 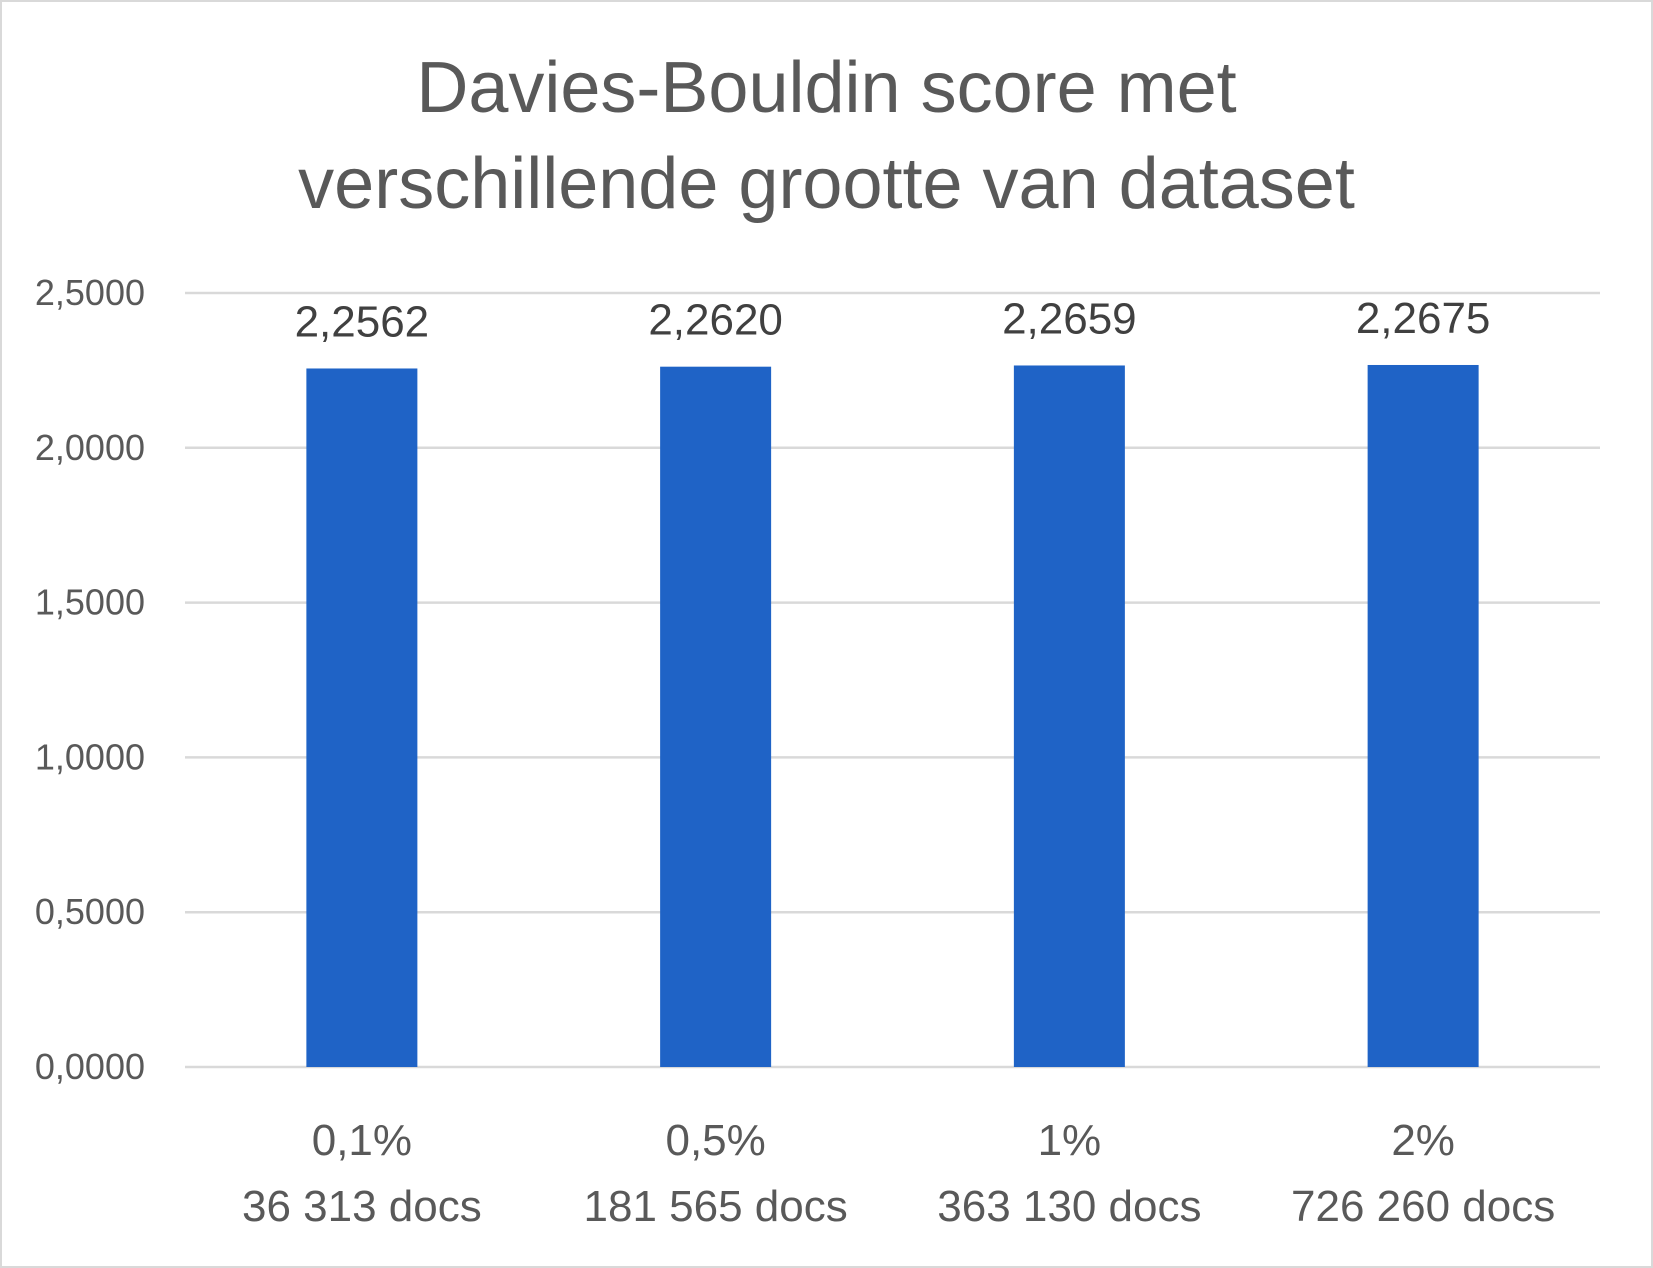 What do you see at coordinates (1423, 1206) in the screenshot?
I see `x-category-label: 726 260 docs` at bounding box center [1423, 1206].